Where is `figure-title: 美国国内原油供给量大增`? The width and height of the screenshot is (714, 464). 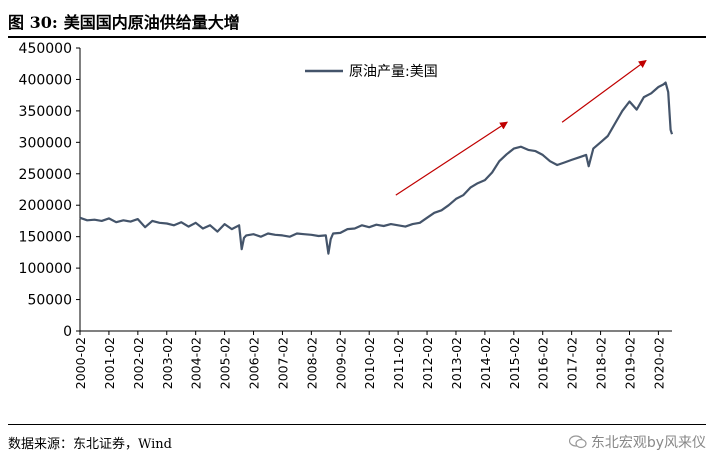 figure-title: 美国国内原油供给量大增 is located at coordinates (151, 22).